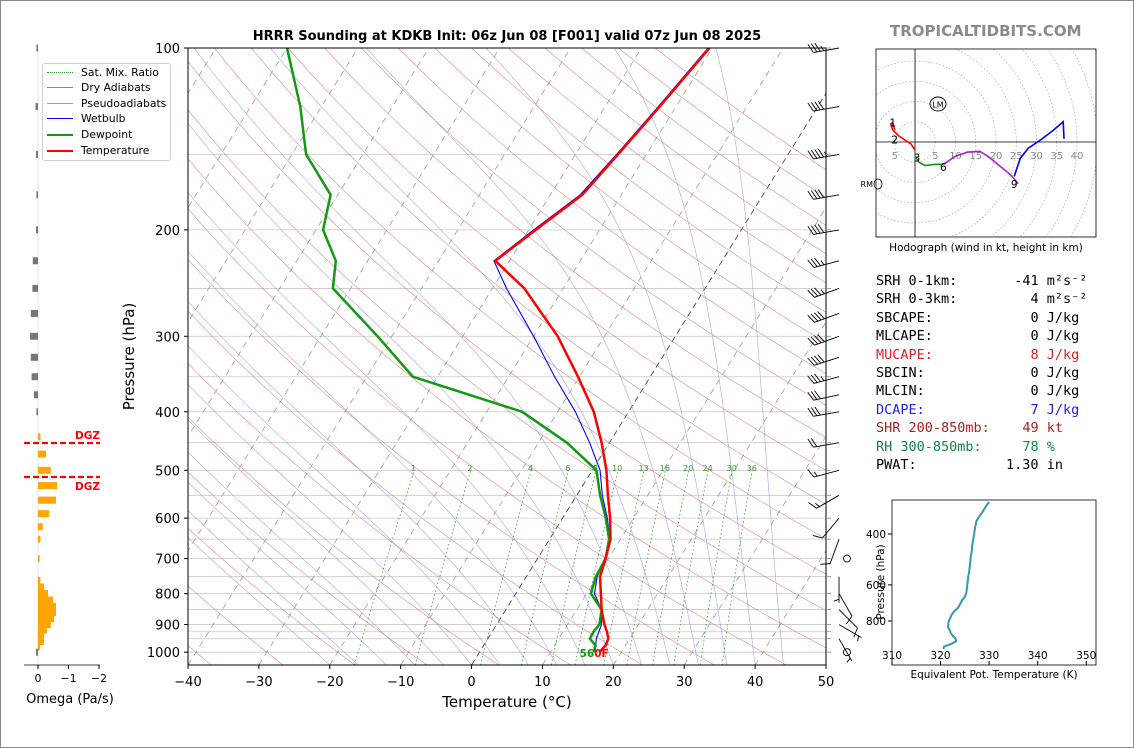 This screenshot has height=748, width=1134. What do you see at coordinates (986, 31) in the screenshot?
I see `brand-watermark: TROPICALTIDBITS.COM` at bounding box center [986, 31].